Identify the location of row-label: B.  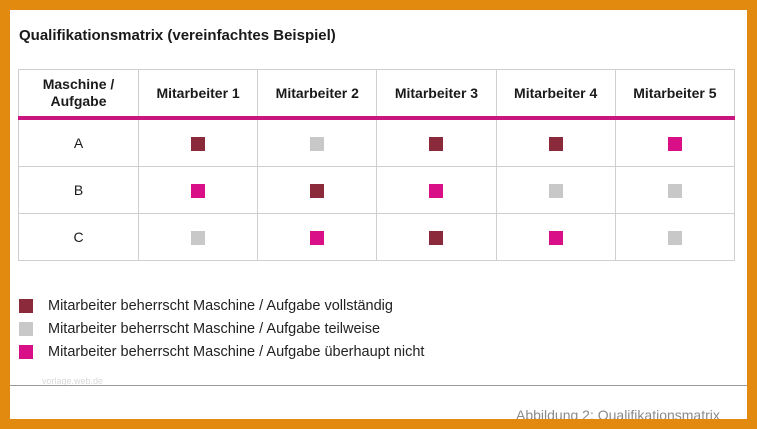
(78, 190).